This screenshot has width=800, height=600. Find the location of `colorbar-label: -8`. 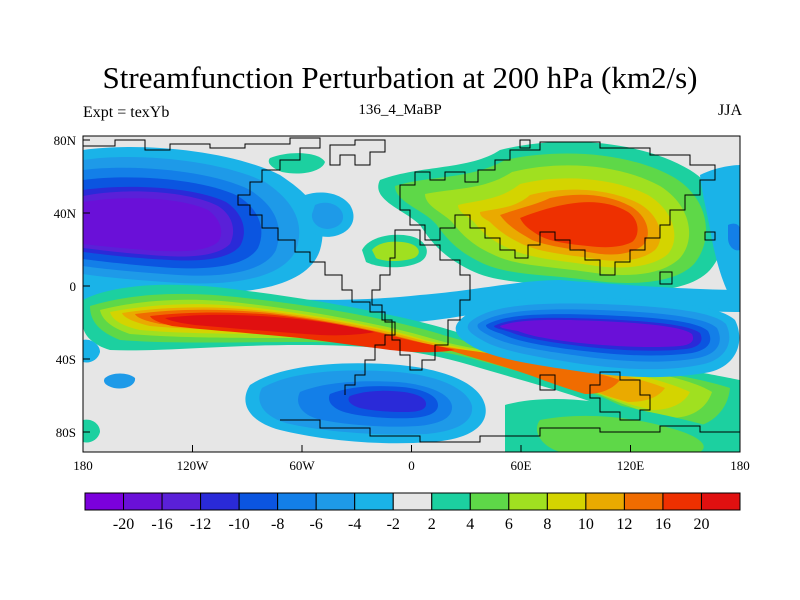

colorbar-label: -8 is located at coordinates (277, 524).